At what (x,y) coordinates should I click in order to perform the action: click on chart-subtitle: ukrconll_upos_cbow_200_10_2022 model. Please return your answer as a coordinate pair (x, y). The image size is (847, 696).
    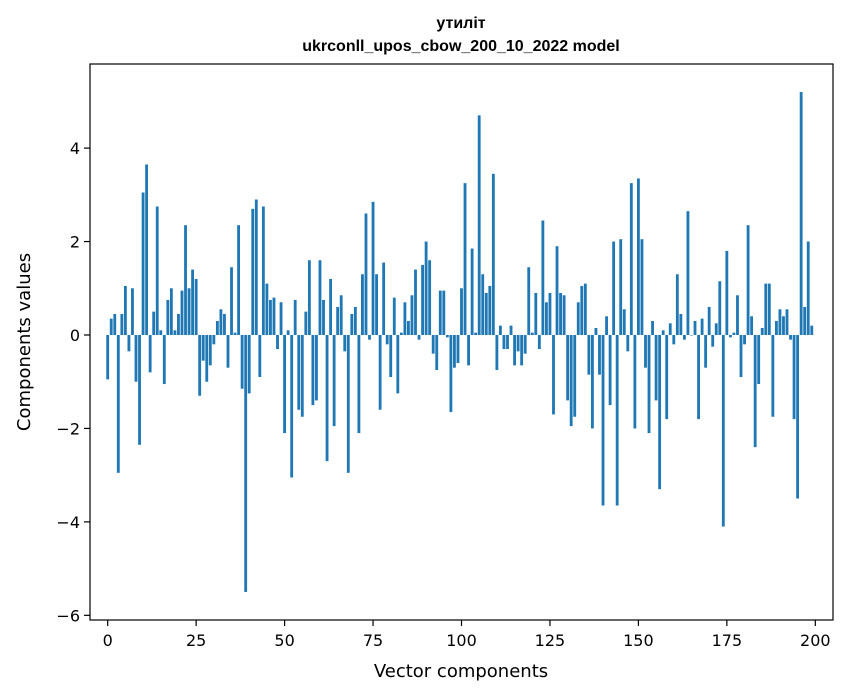
    Looking at the image, I should click on (460, 46).